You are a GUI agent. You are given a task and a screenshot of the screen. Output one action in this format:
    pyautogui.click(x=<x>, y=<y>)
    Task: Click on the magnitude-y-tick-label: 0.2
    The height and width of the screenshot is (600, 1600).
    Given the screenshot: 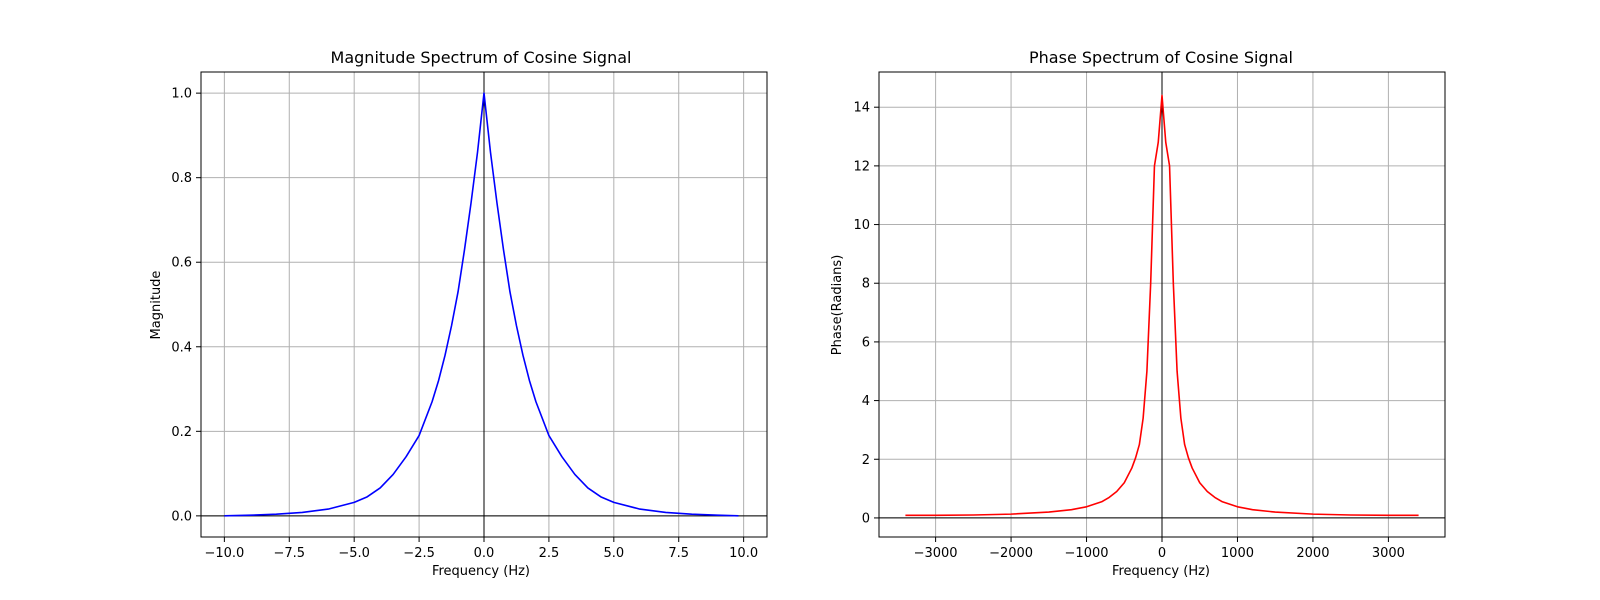 What is the action you would take?
    pyautogui.click(x=181, y=432)
    